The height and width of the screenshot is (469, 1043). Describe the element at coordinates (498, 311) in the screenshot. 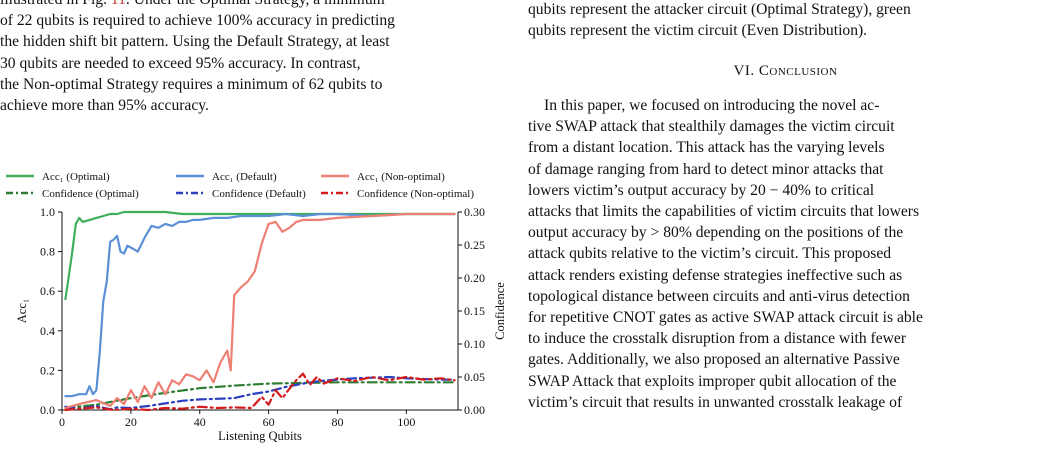

I see `y2-axis-label: Confidence` at that location.